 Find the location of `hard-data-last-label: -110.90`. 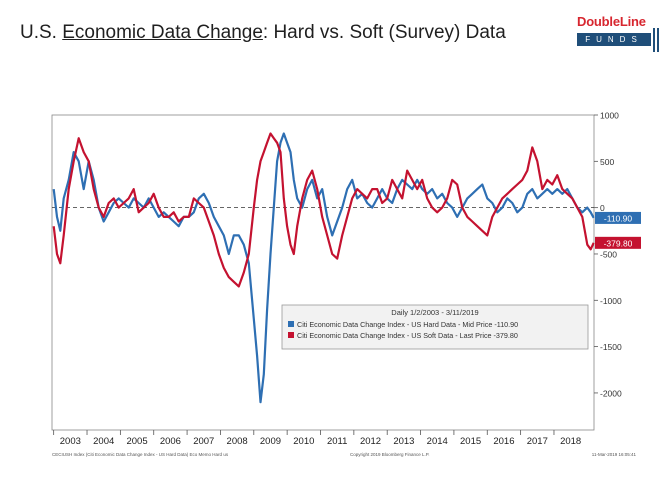

hard-data-last-label: -110.90 is located at coordinates (618, 218).